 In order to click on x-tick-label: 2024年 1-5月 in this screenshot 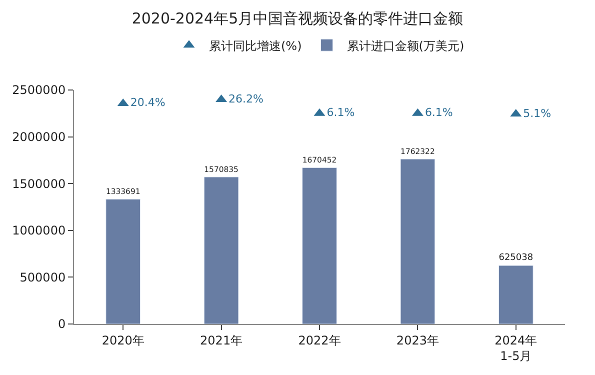, I will do `click(516, 348)`.